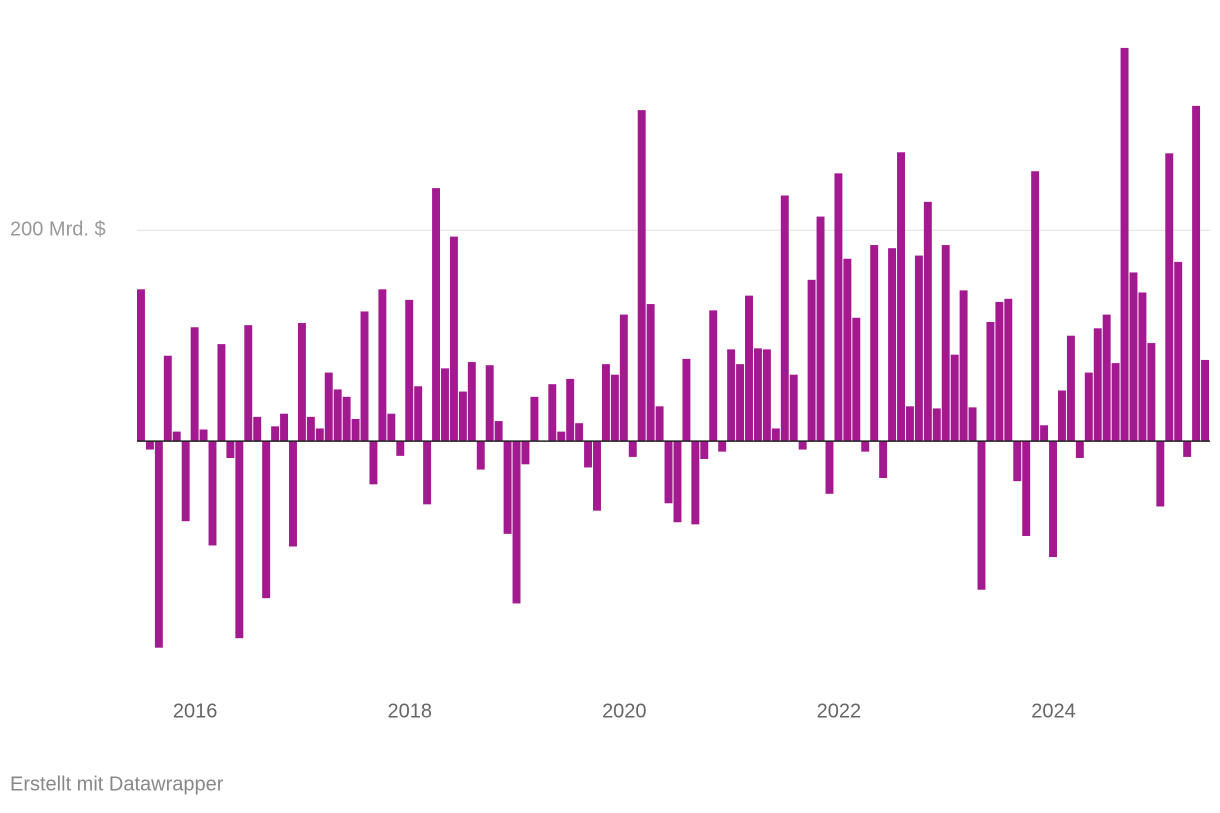  Describe the element at coordinates (195, 711) in the screenshot. I see `x-tick-label: 2016` at that location.